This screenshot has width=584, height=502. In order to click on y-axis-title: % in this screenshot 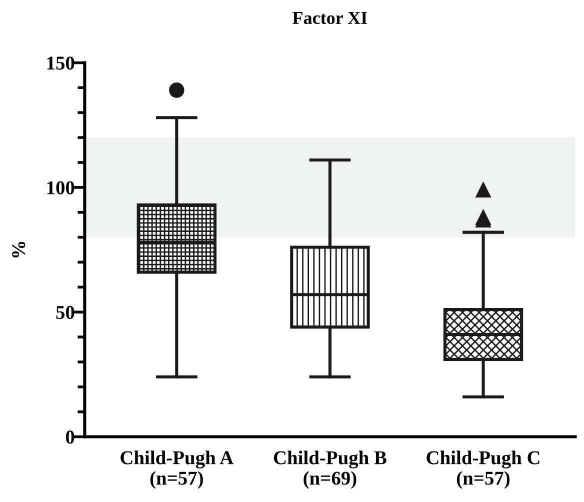, I will do `click(19, 250)`.